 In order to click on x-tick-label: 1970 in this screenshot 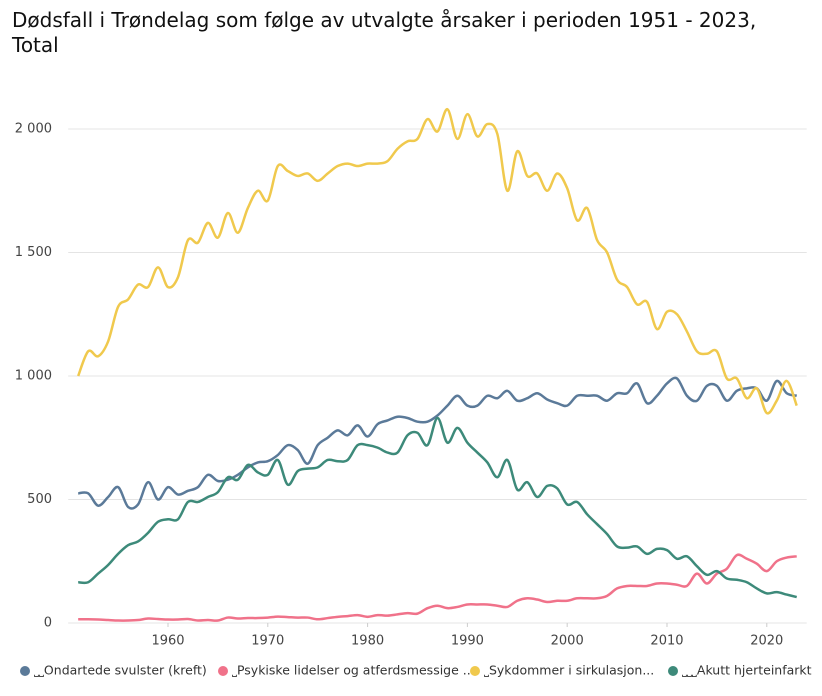, I will do `click(267, 641)`.